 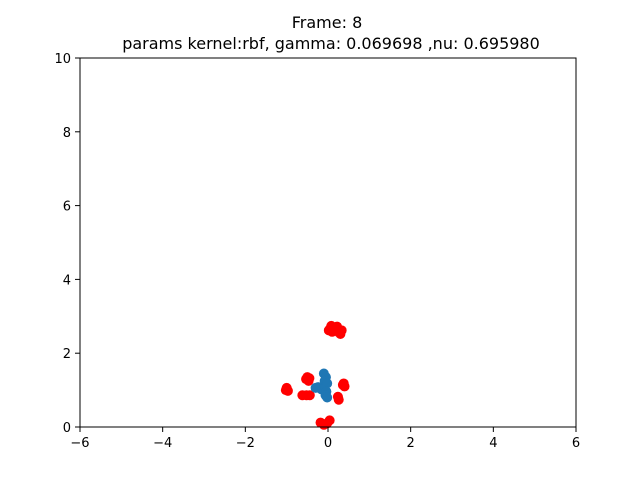 I want to click on x-axis: −6 −4 −2 0 2 4 6, so click(x=325, y=439).